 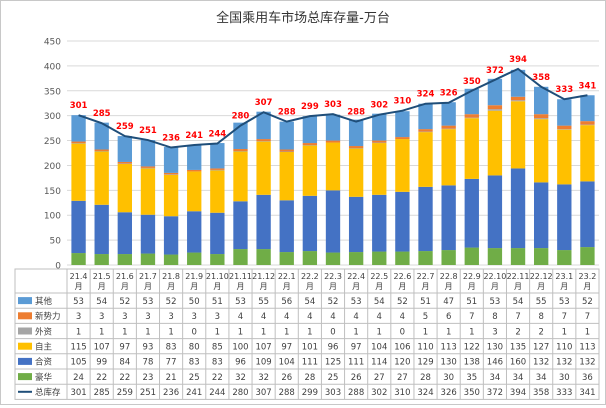 I want to click on table-cell: 7, so click(x=471, y=317).